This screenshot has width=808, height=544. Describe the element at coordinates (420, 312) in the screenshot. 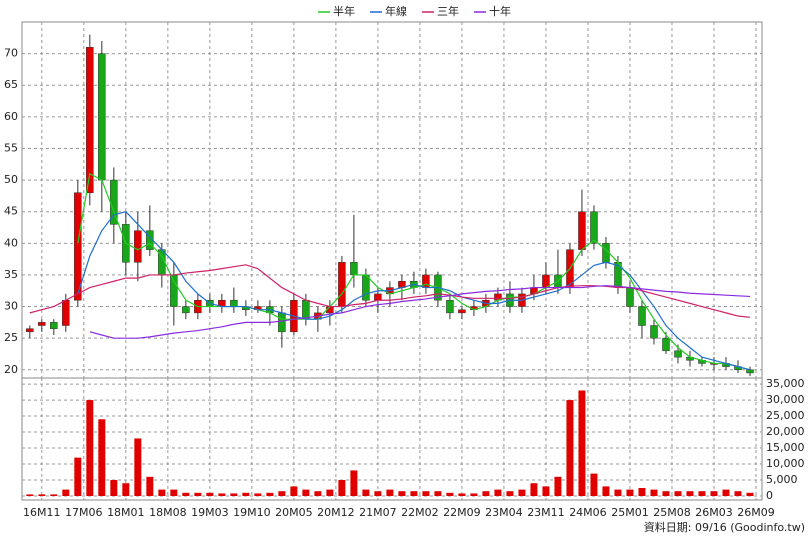

I see `ma-line` at that location.